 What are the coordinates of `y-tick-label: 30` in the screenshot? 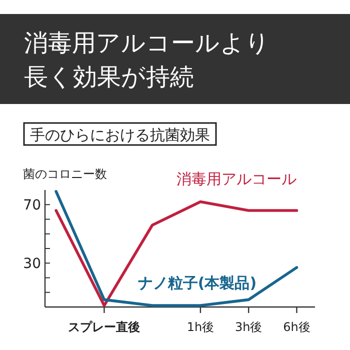 It's located at (32, 264).